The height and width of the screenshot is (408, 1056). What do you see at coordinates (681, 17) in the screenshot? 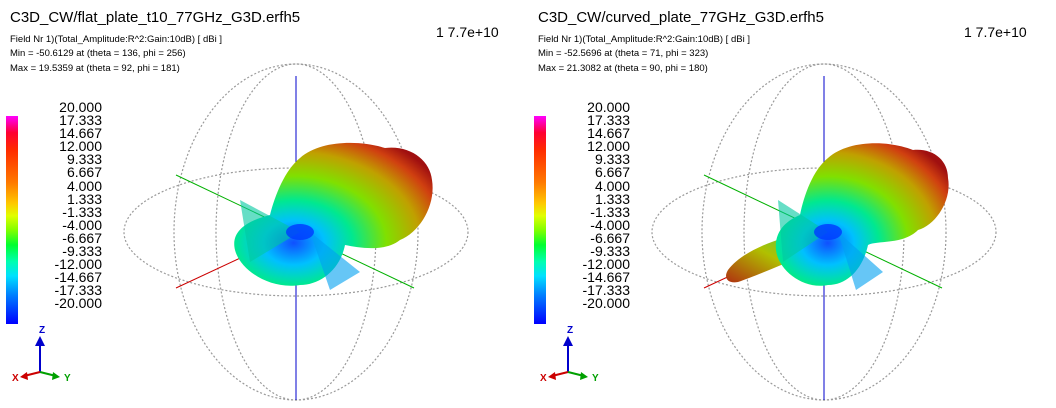
I see `file-title: C3D_CW/curved_plate_77GHz_G3D.erfh5` at bounding box center [681, 17].